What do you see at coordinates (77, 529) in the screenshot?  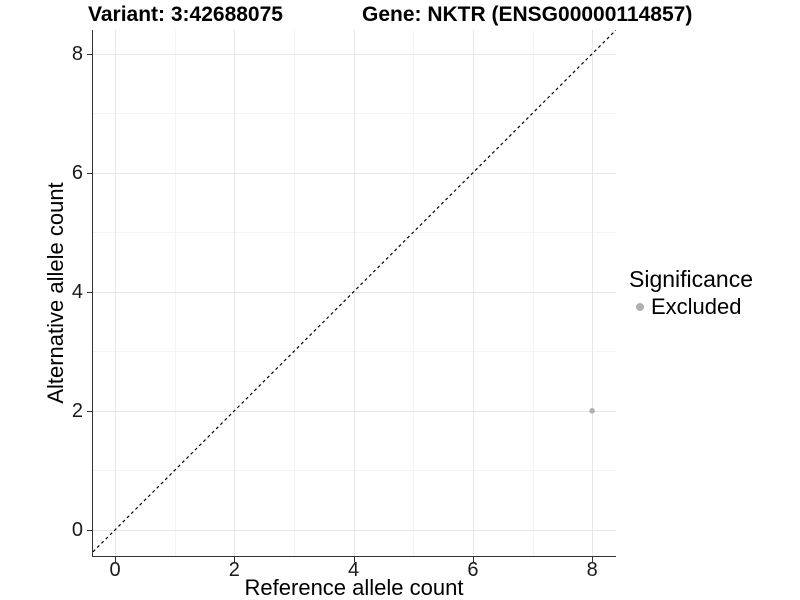 I see `y-tick-label: 0` at bounding box center [77, 529].